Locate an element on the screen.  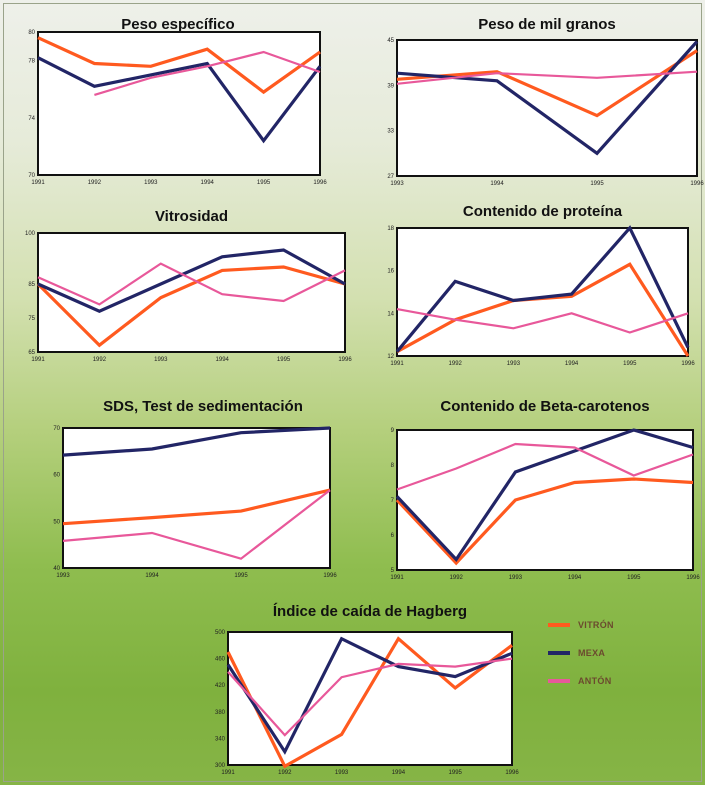
vitrosidad-xtick: 1991 is located at coordinates (38, 360).